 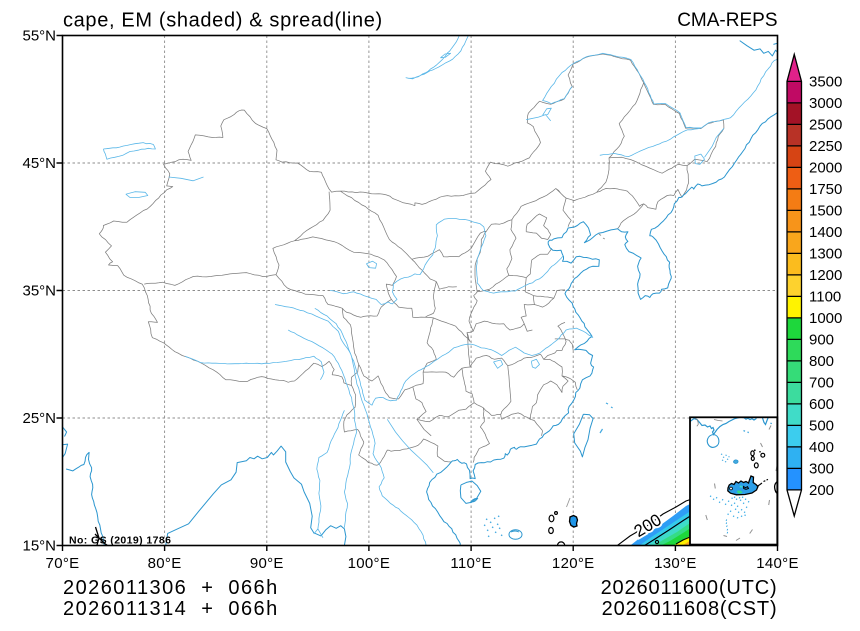 What do you see at coordinates (689, 588) in the screenshot?
I see `svg-text: 2026011600(UTC)` at bounding box center [689, 588].